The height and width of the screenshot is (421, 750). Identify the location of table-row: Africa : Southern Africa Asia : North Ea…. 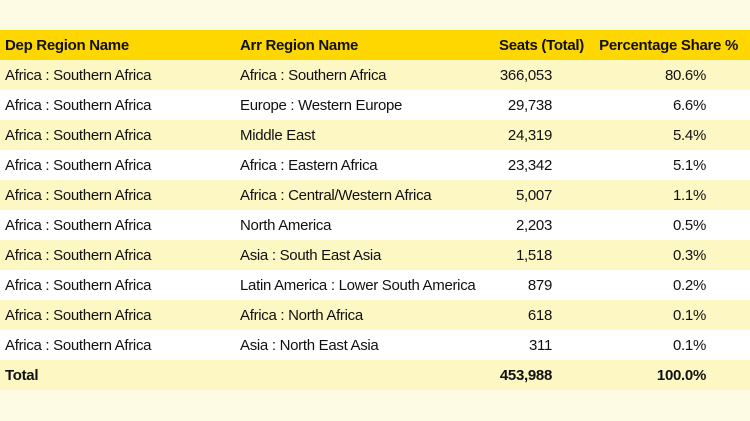
(375, 345).